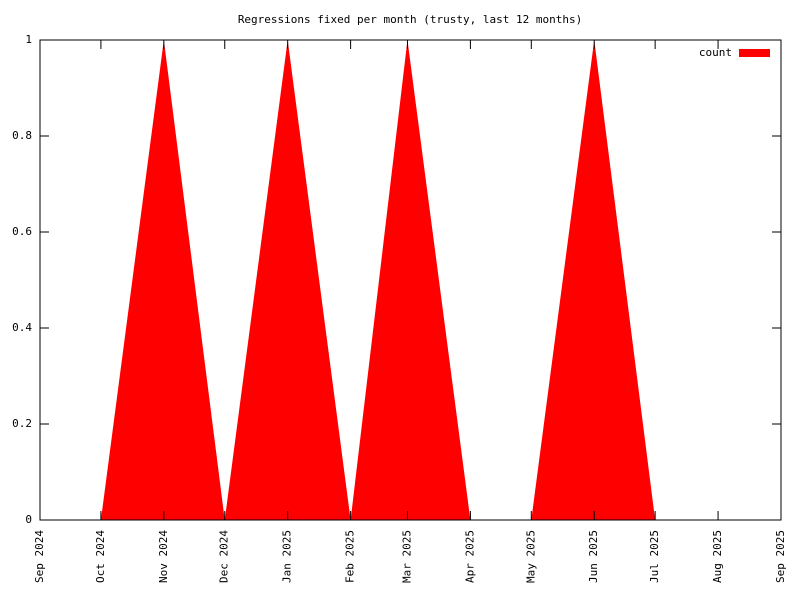  What do you see at coordinates (350, 556) in the screenshot?
I see `x-tick-label: Feb 2025` at bounding box center [350, 556].